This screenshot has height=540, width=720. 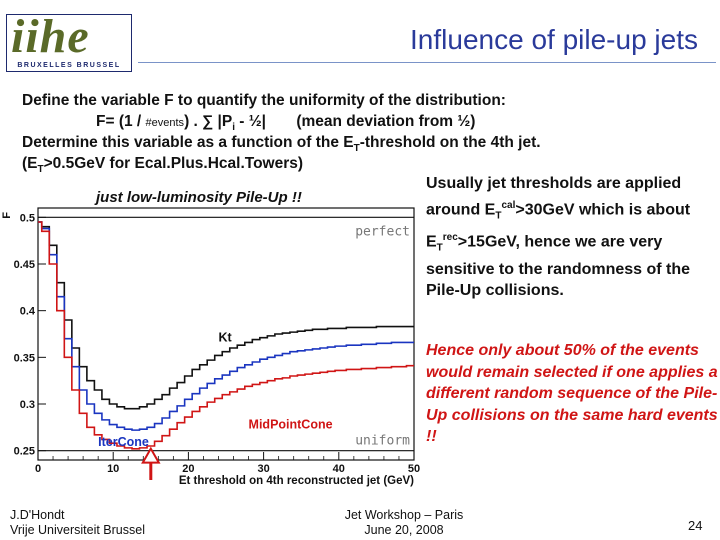 I want to click on line3-text-b: -threshold on the 4th jet., so click(x=450, y=142).